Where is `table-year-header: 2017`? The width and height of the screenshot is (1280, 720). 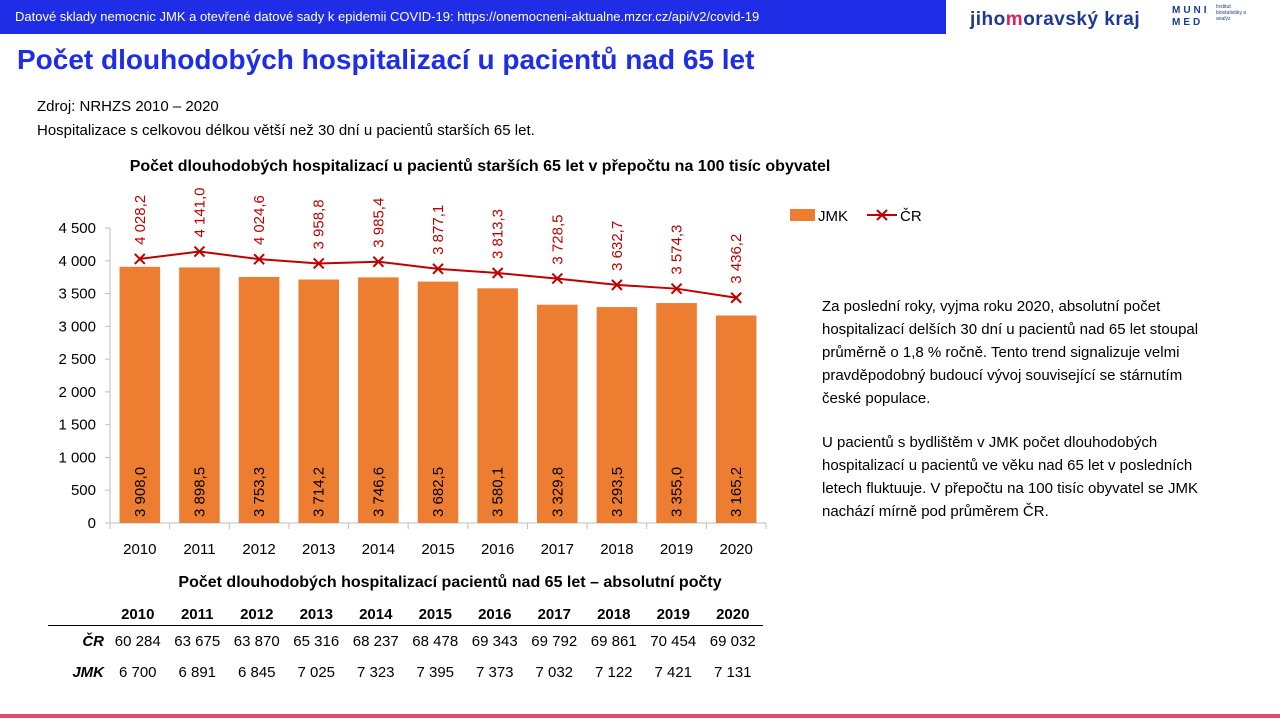
table-year-header: 2017 is located at coordinates (554, 614).